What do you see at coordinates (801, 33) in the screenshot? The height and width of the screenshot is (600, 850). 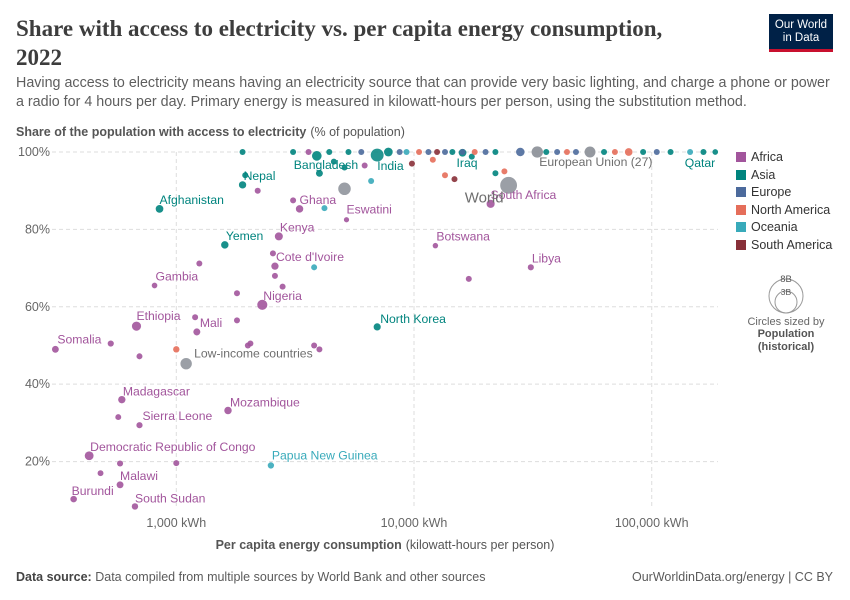 I see `owid-logo: Our World in Data` at bounding box center [801, 33].